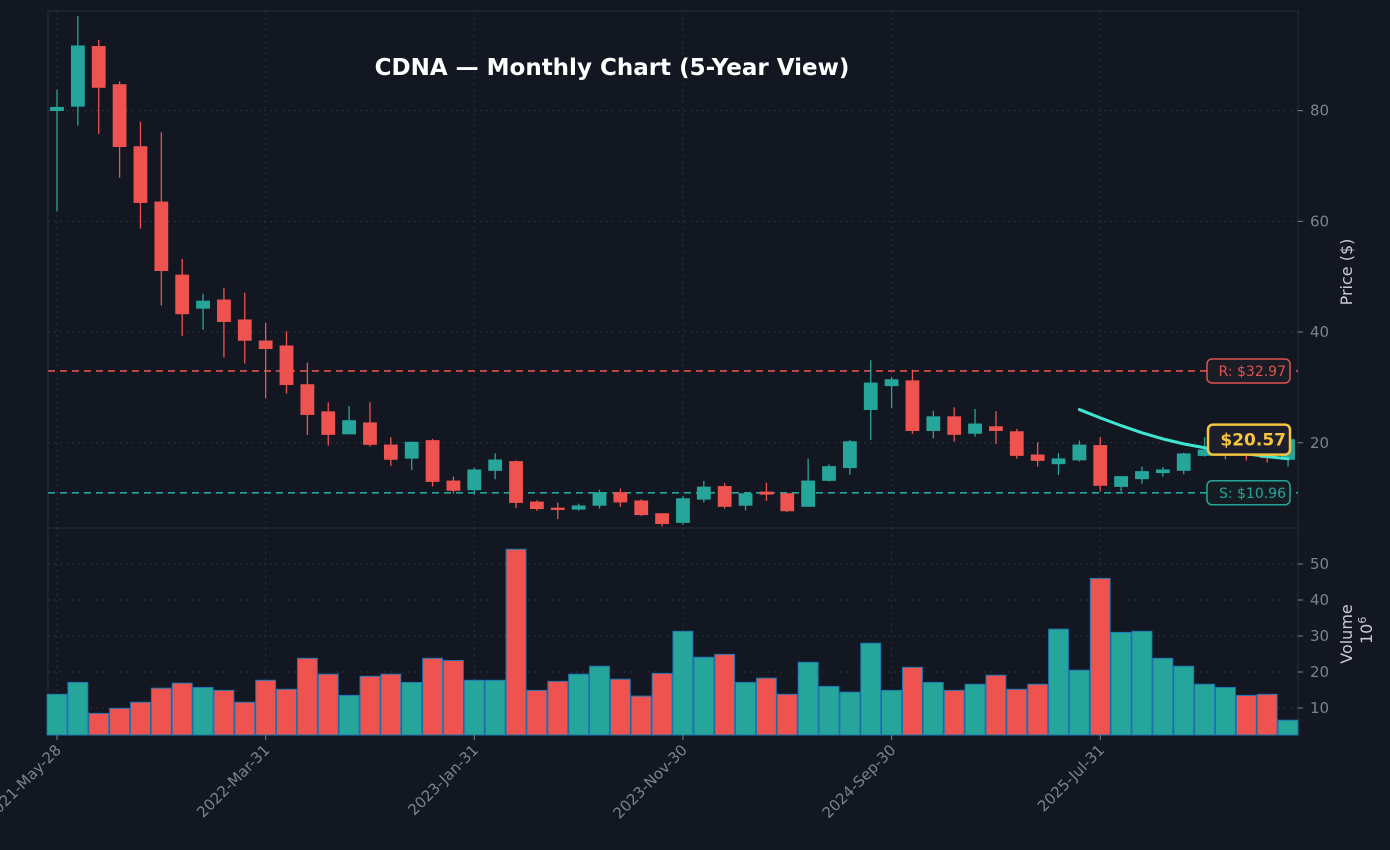 The width and height of the screenshot is (1390, 850). I want to click on price-tick-label: 60, so click(1319, 221).